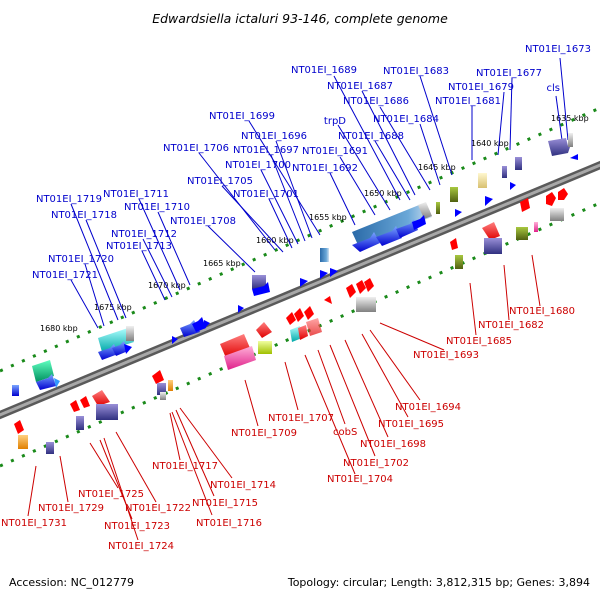  I want to click on gene-label: NT01EI_1702, so click(376, 463).